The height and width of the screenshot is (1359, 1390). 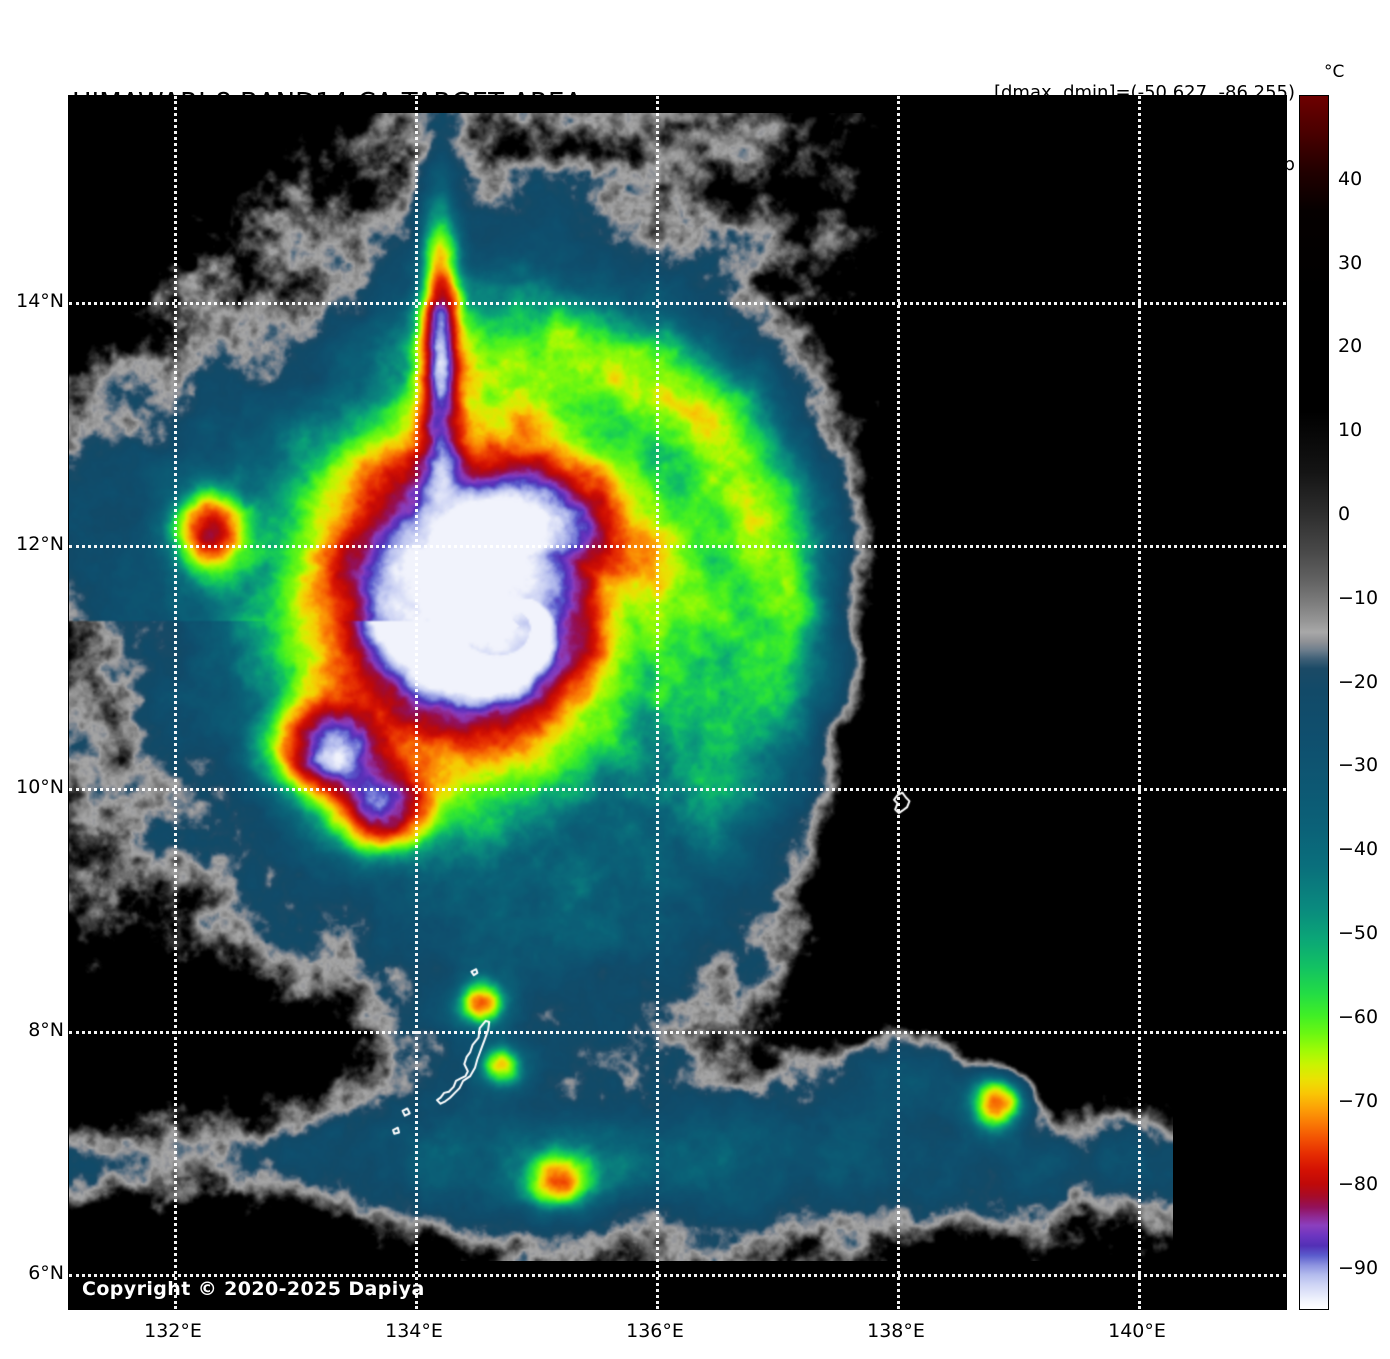 I want to click on colorbar-unit-label: °C, so click(x=1334, y=72).